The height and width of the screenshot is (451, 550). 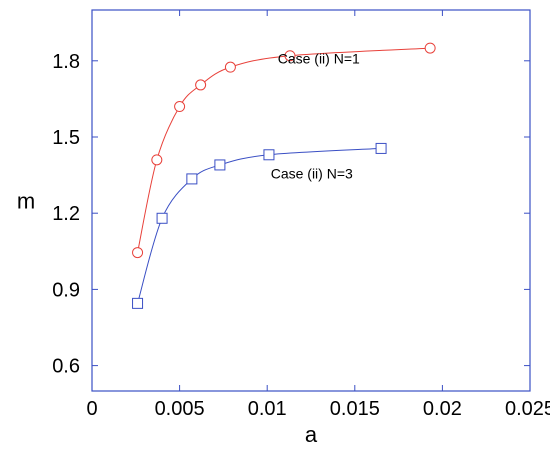 What do you see at coordinates (66, 138) in the screenshot?
I see `y-tick-label: 1.5` at bounding box center [66, 138].